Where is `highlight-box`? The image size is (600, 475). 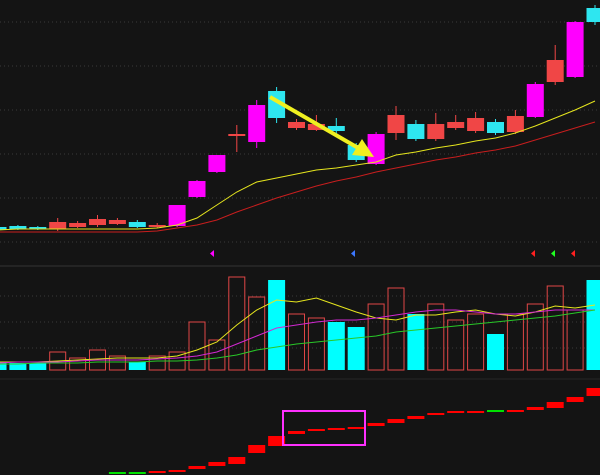 highlight-box is located at coordinates (324, 428).